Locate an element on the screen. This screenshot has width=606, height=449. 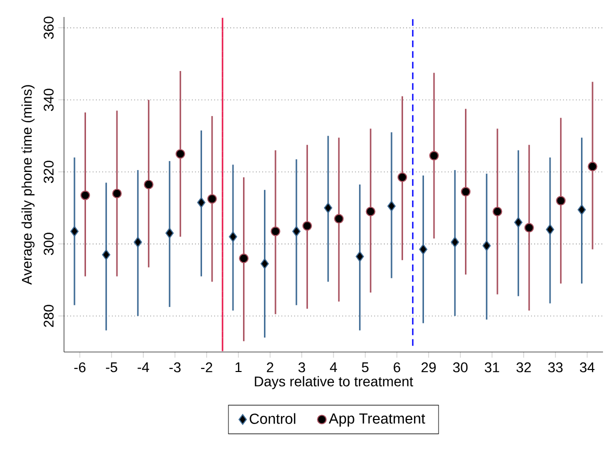
x-tick-label: -2 is located at coordinates (206, 367).